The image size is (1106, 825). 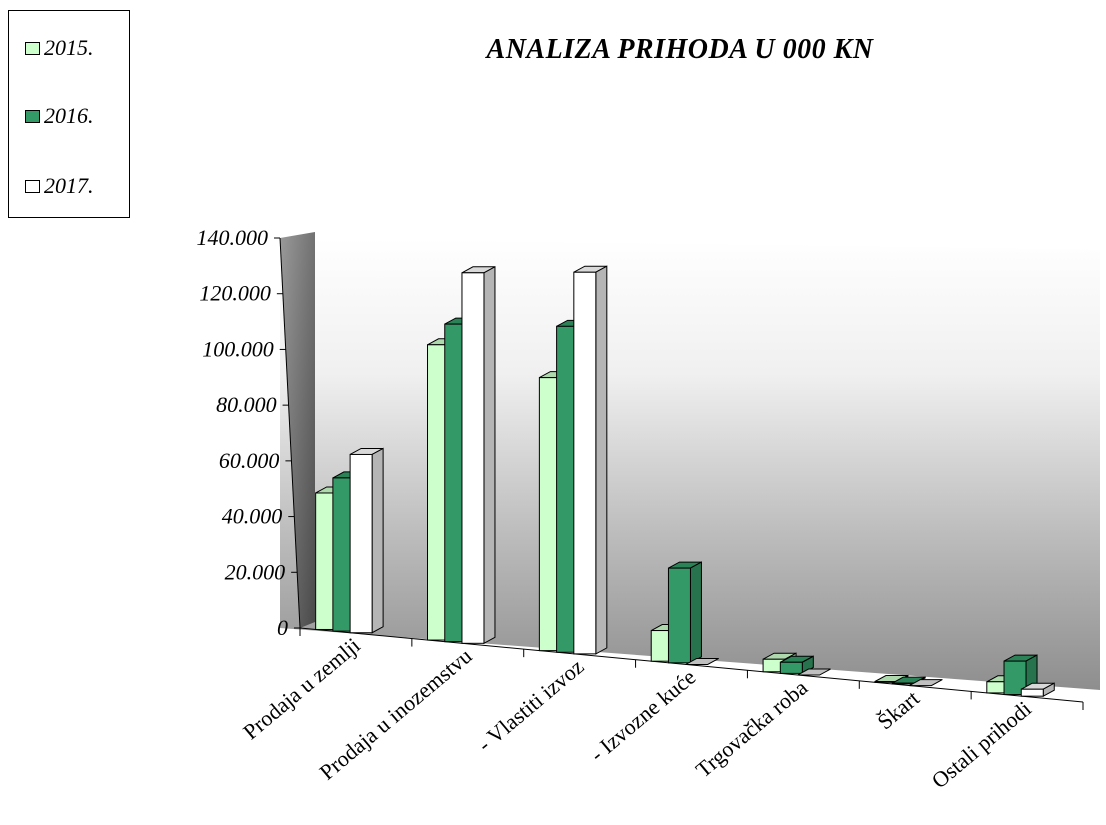 What do you see at coordinates (69, 185) in the screenshot?
I see `legend-label-2017: 2017.` at bounding box center [69, 185].